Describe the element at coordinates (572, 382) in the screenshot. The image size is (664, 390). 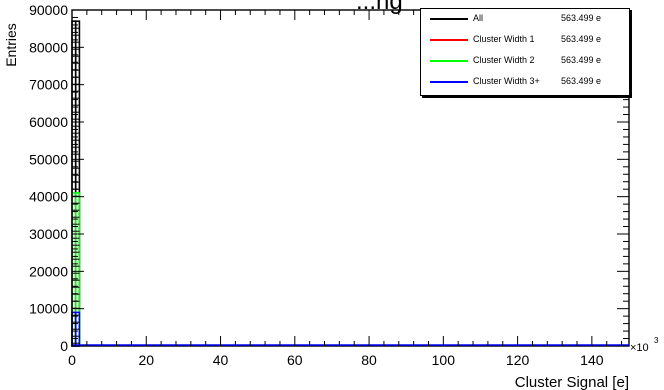
I see `x-axis-label: Cluster Signal [e]` at that location.